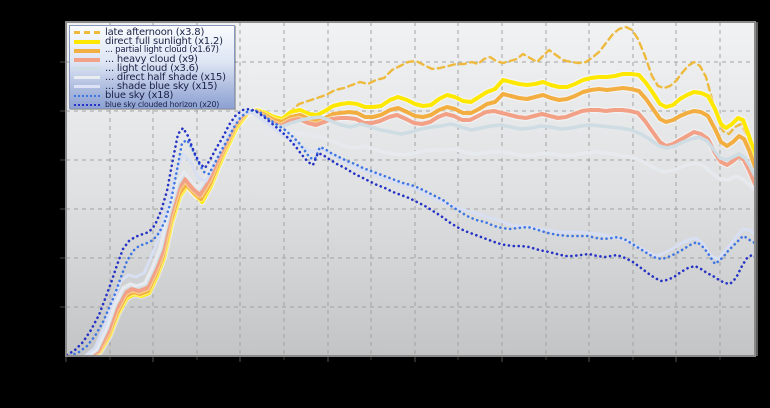 This screenshot has height=408, width=770. I want to click on frame-bevel, so click(757, 189).